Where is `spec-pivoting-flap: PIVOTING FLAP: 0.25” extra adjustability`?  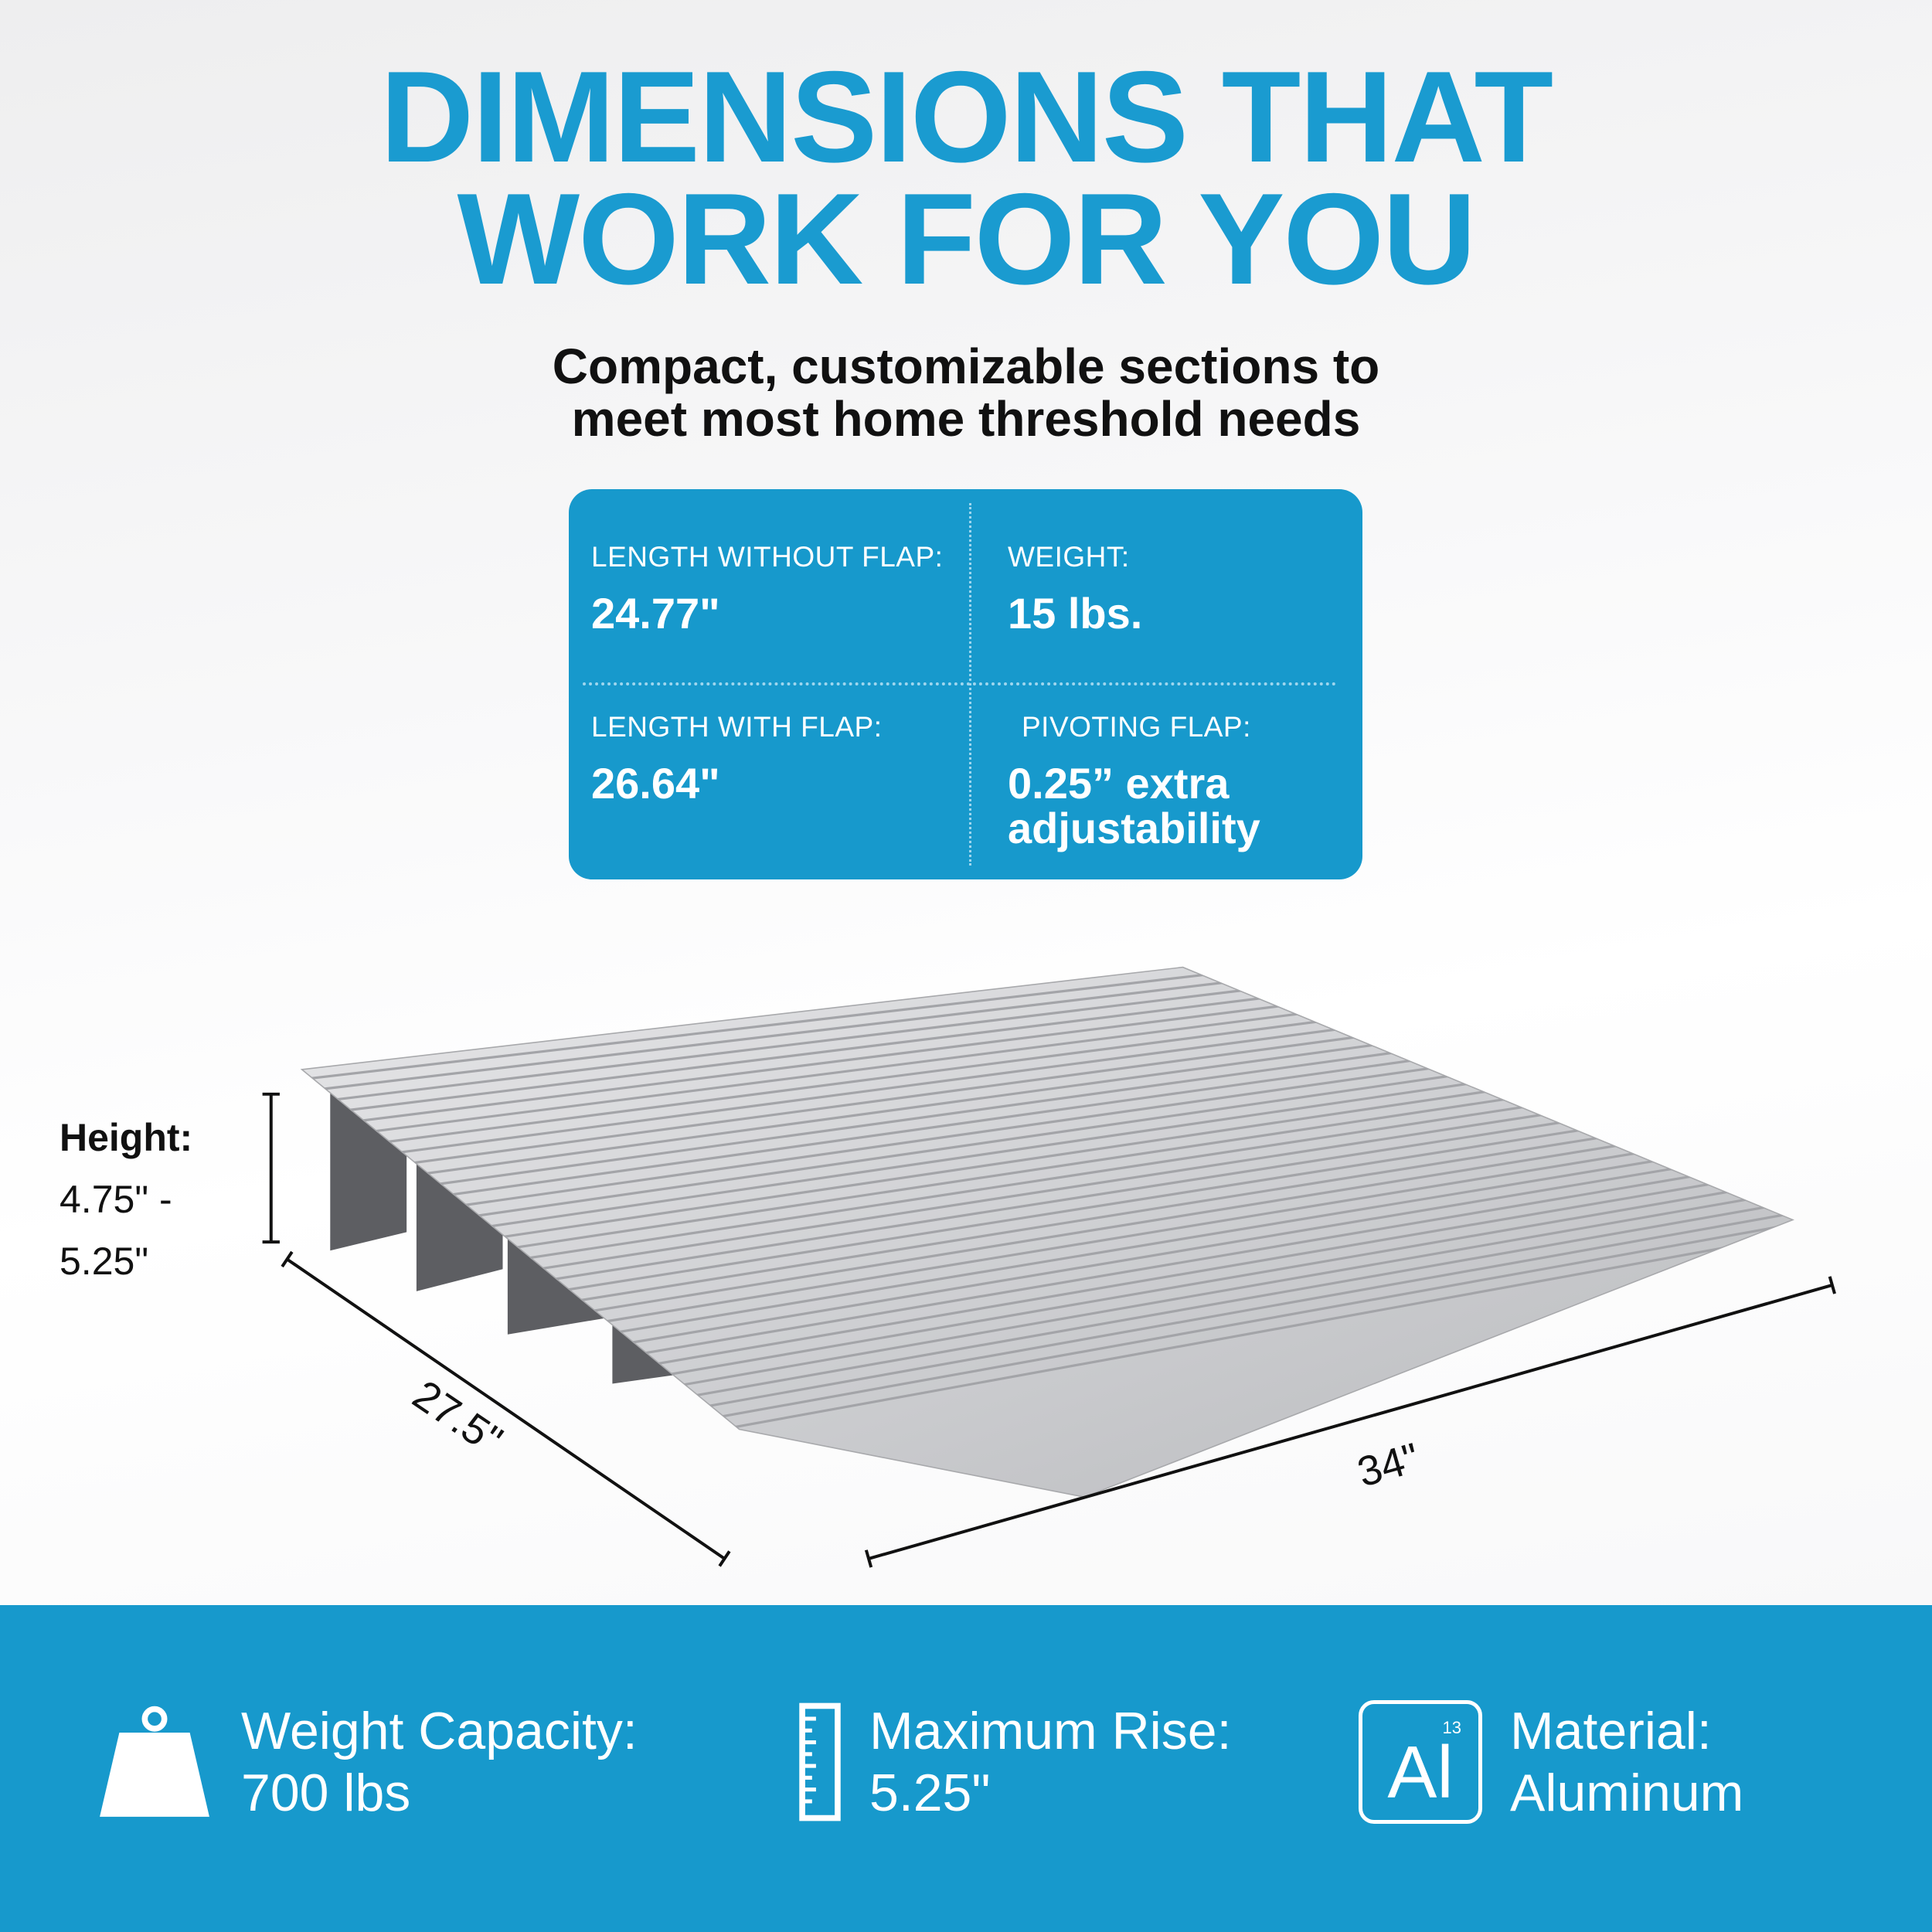 spec-pivoting-flap: PIVOTING FLAP: 0.25” extra adjustability is located at coordinates (1134, 781).